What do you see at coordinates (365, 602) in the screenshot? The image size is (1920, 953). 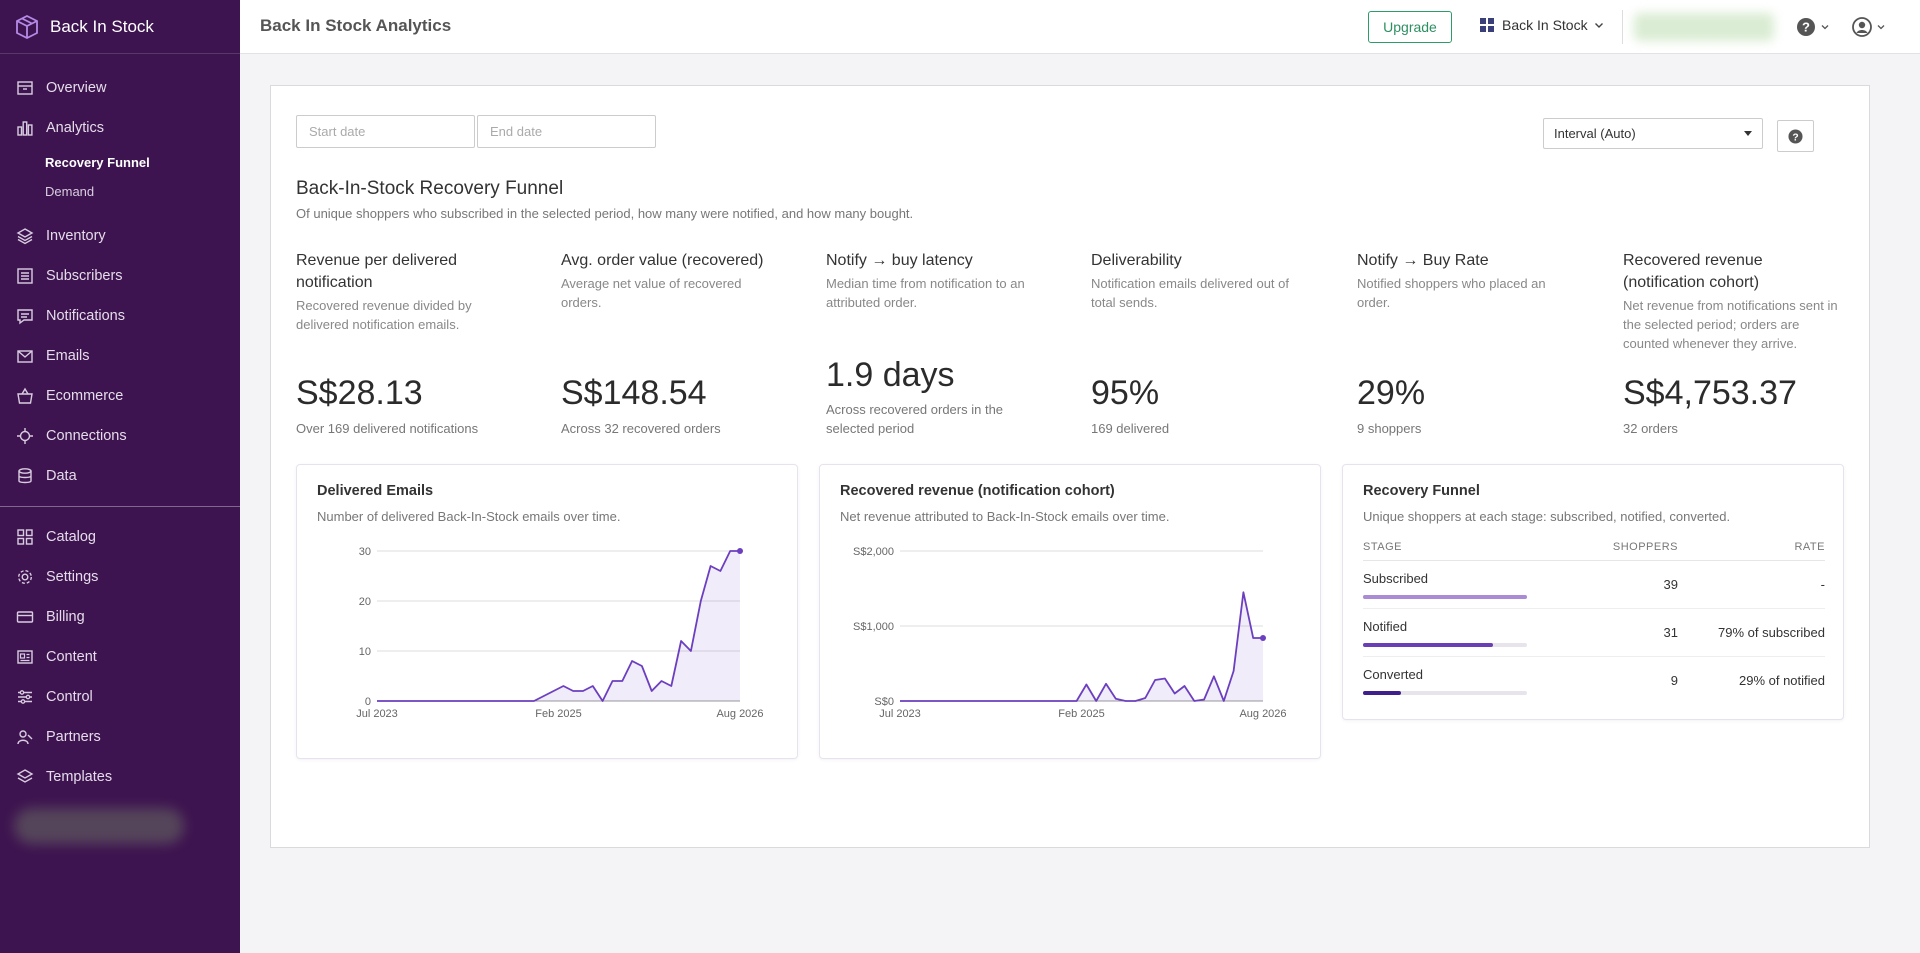 I see `y-tick-label: 20` at bounding box center [365, 602].